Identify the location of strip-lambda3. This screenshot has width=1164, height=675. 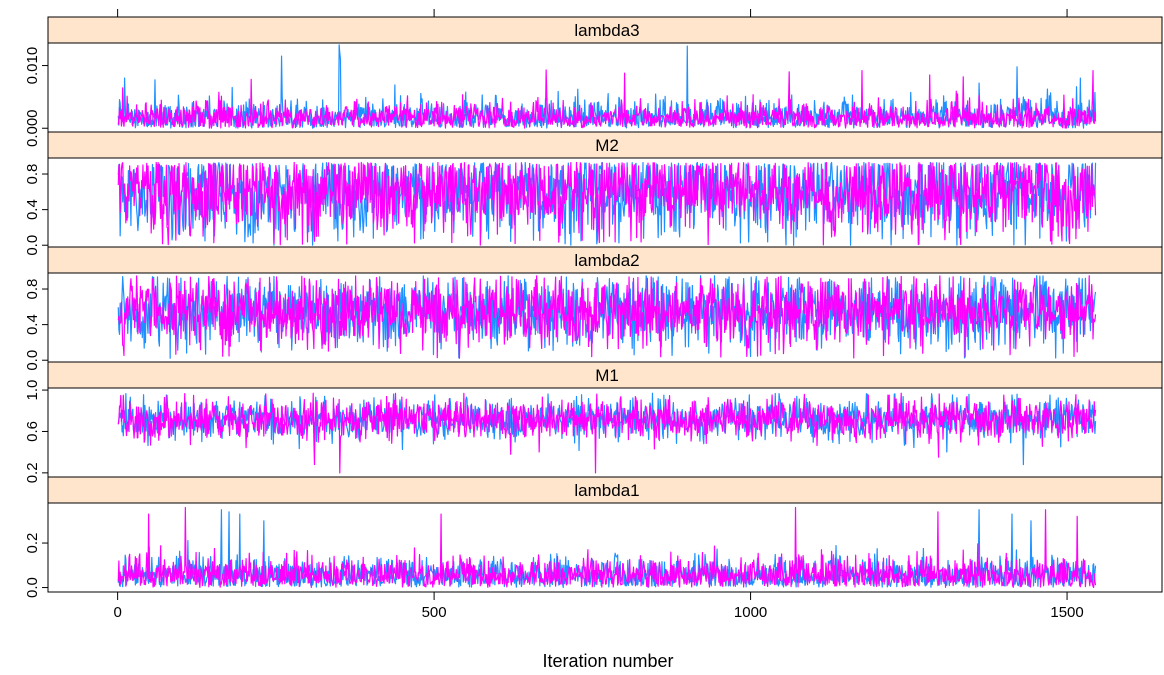
(605, 30).